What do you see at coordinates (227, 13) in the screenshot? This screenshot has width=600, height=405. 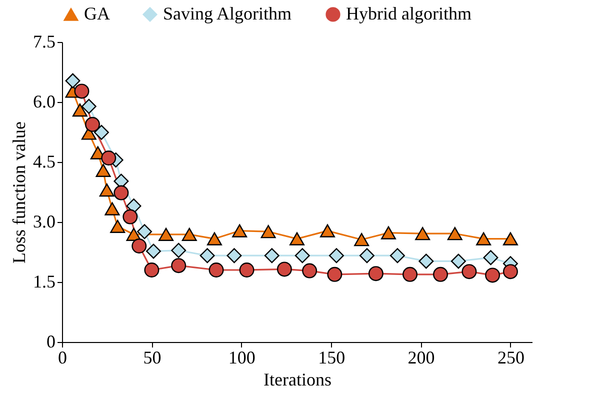 I see `legend-label: Saving Algorithm` at bounding box center [227, 13].